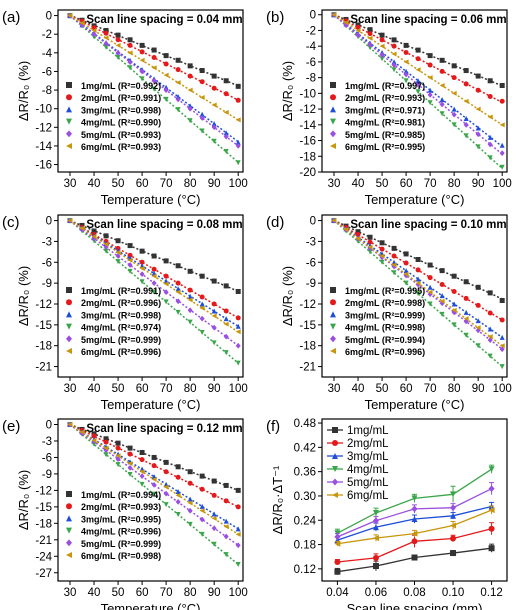  I want to click on legend-label: 5mg/mL (R²=0.985), so click(385, 135).